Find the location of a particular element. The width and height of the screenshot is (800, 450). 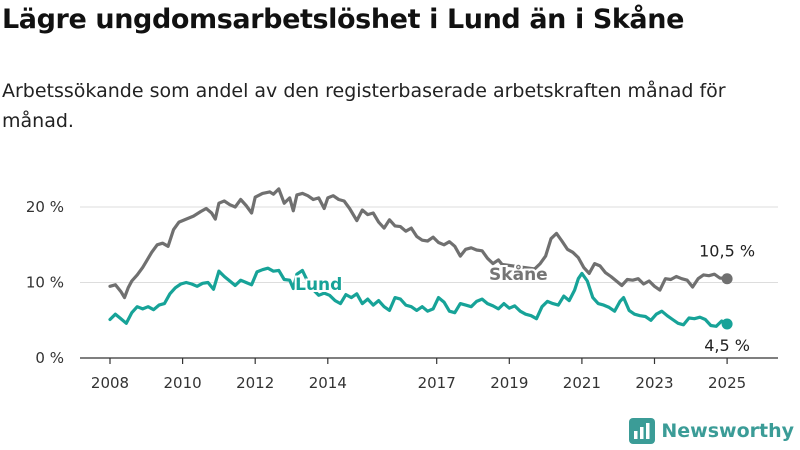

y-tick-label: 20 % is located at coordinates (45, 207).